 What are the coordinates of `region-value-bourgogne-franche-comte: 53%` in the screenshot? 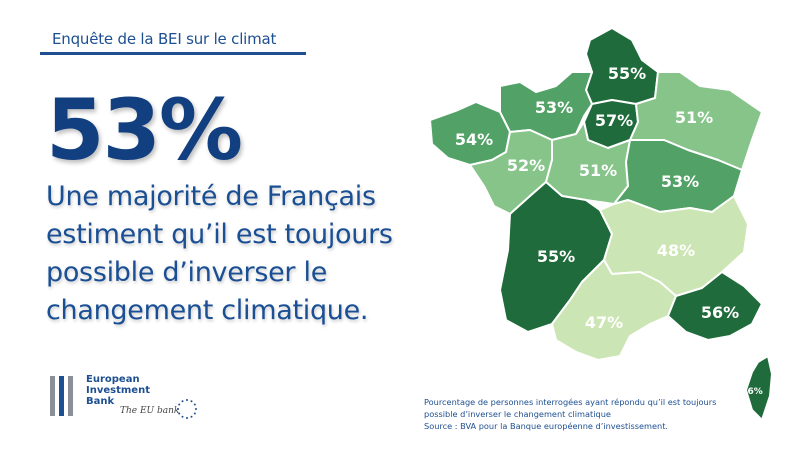 It's located at (680, 181).